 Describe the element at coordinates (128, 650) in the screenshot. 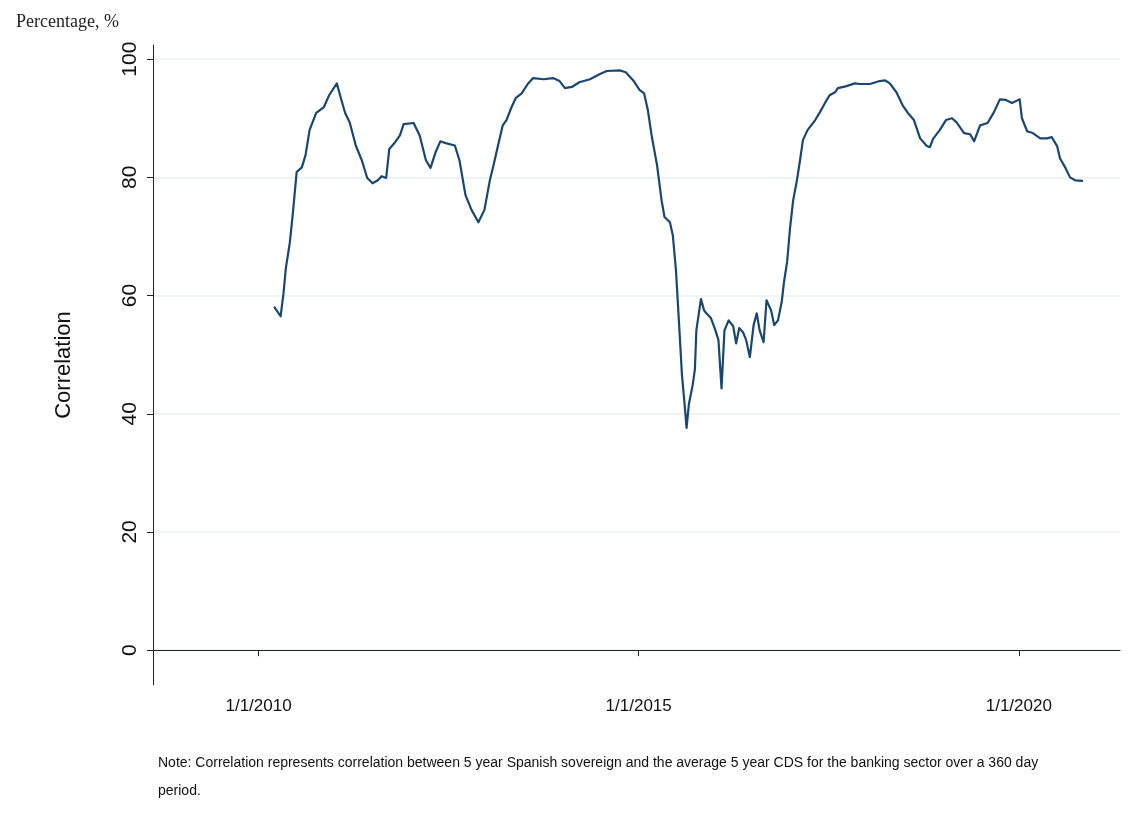

I see `y-tick-label: 0` at that location.